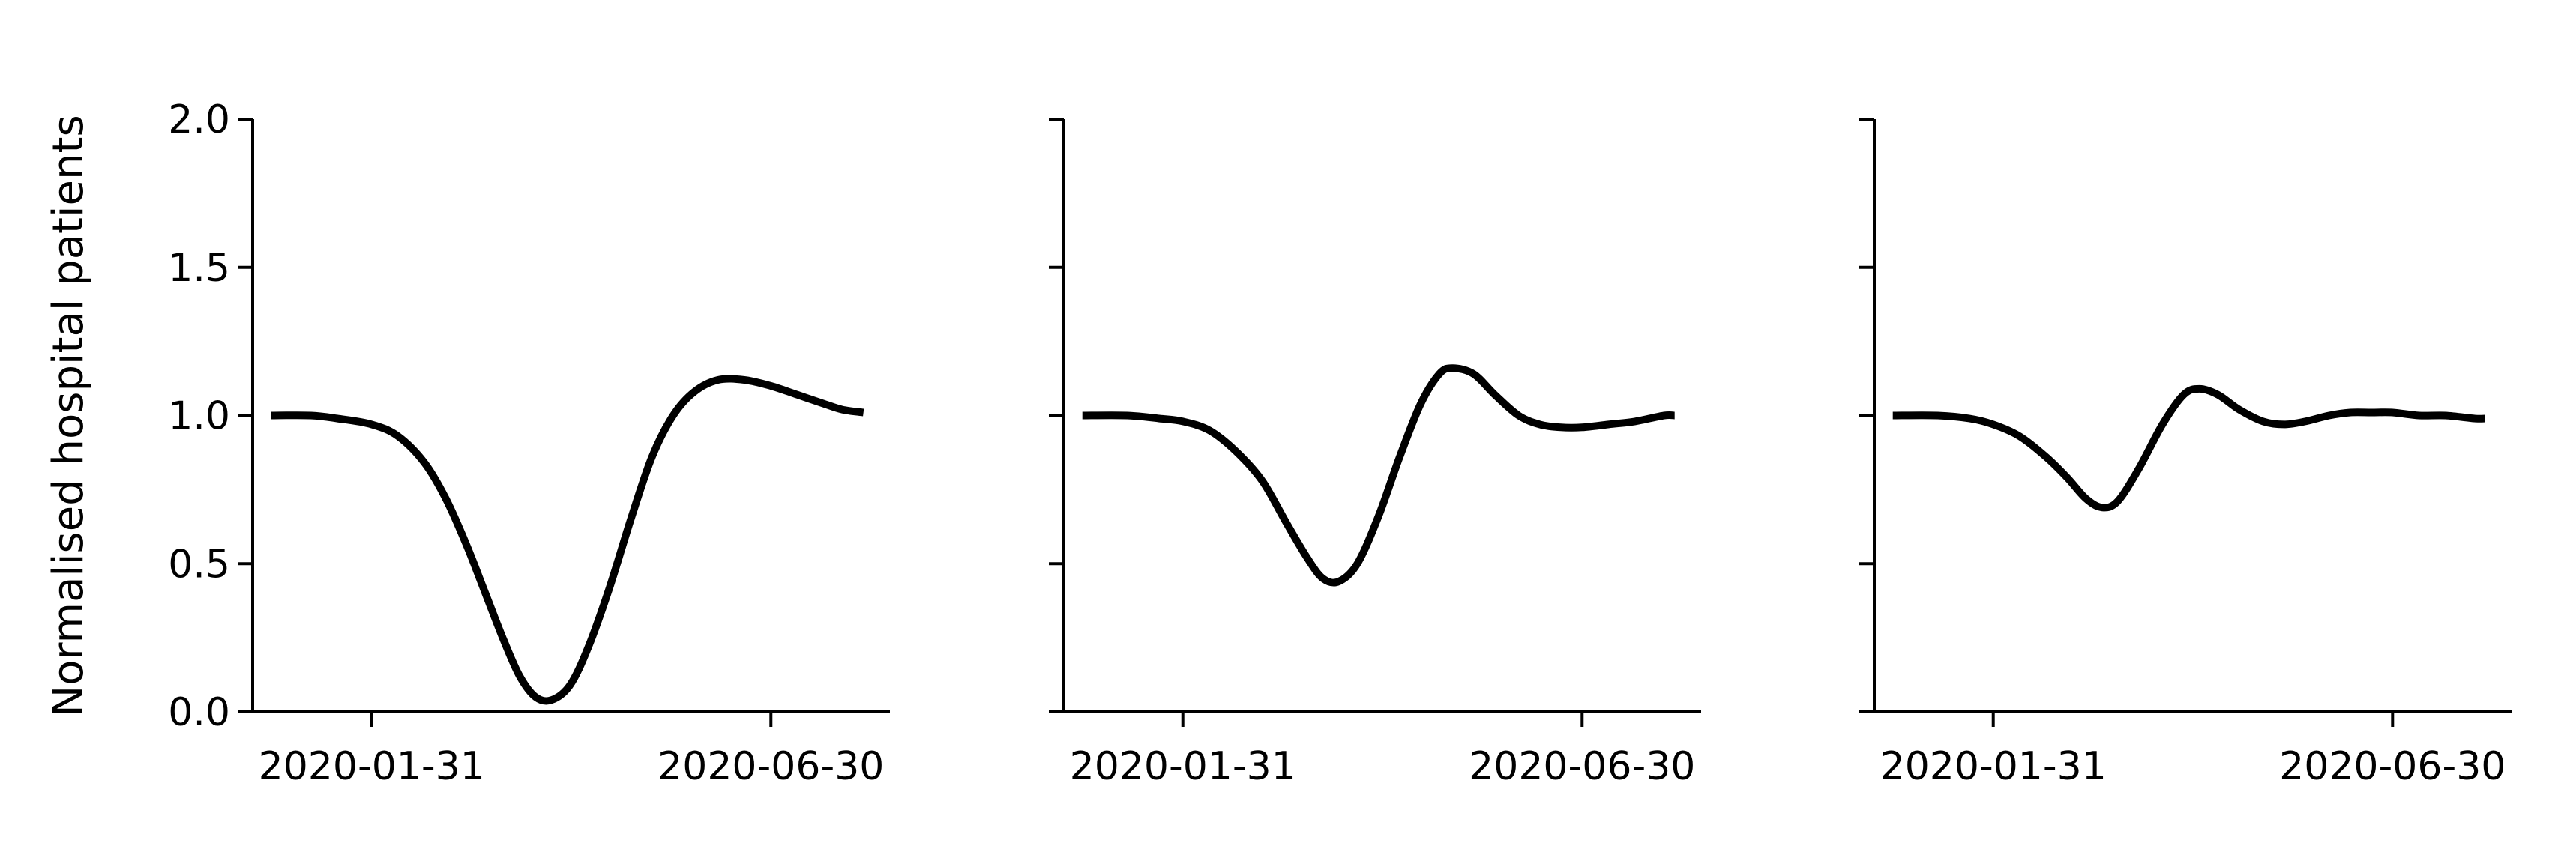  I want to click on y-tick-label: 0.5, so click(199, 565).